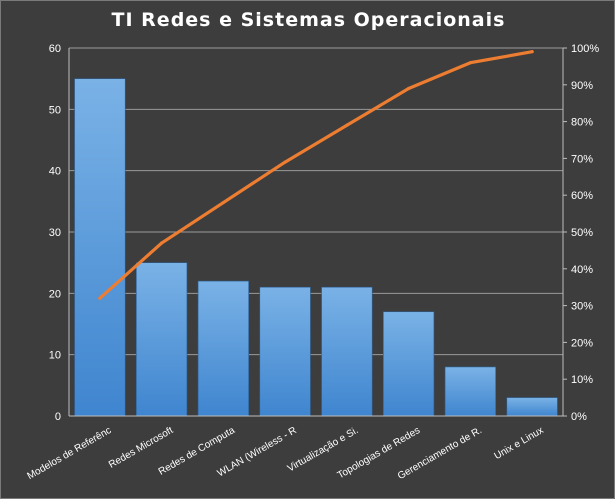 Image resolution: width=615 pixels, height=499 pixels. What do you see at coordinates (582, 196) in the screenshot?
I see `y2-tick-label: 60%` at bounding box center [582, 196].